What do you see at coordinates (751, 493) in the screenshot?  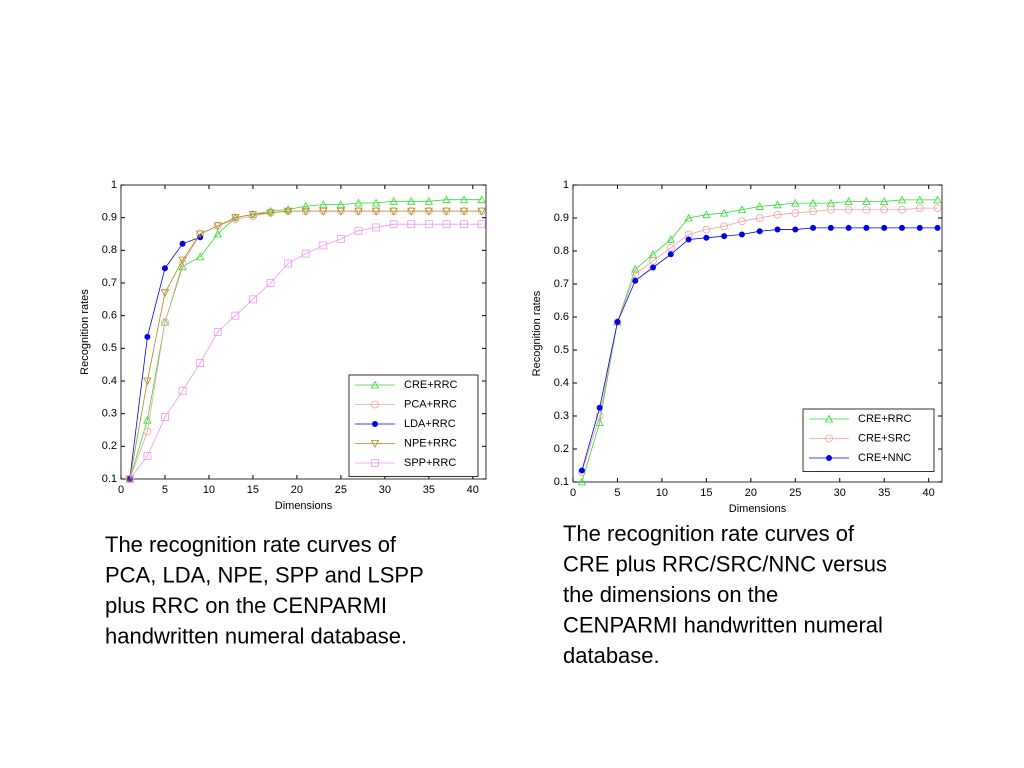 I see `x-tick-label: 20` at bounding box center [751, 493].